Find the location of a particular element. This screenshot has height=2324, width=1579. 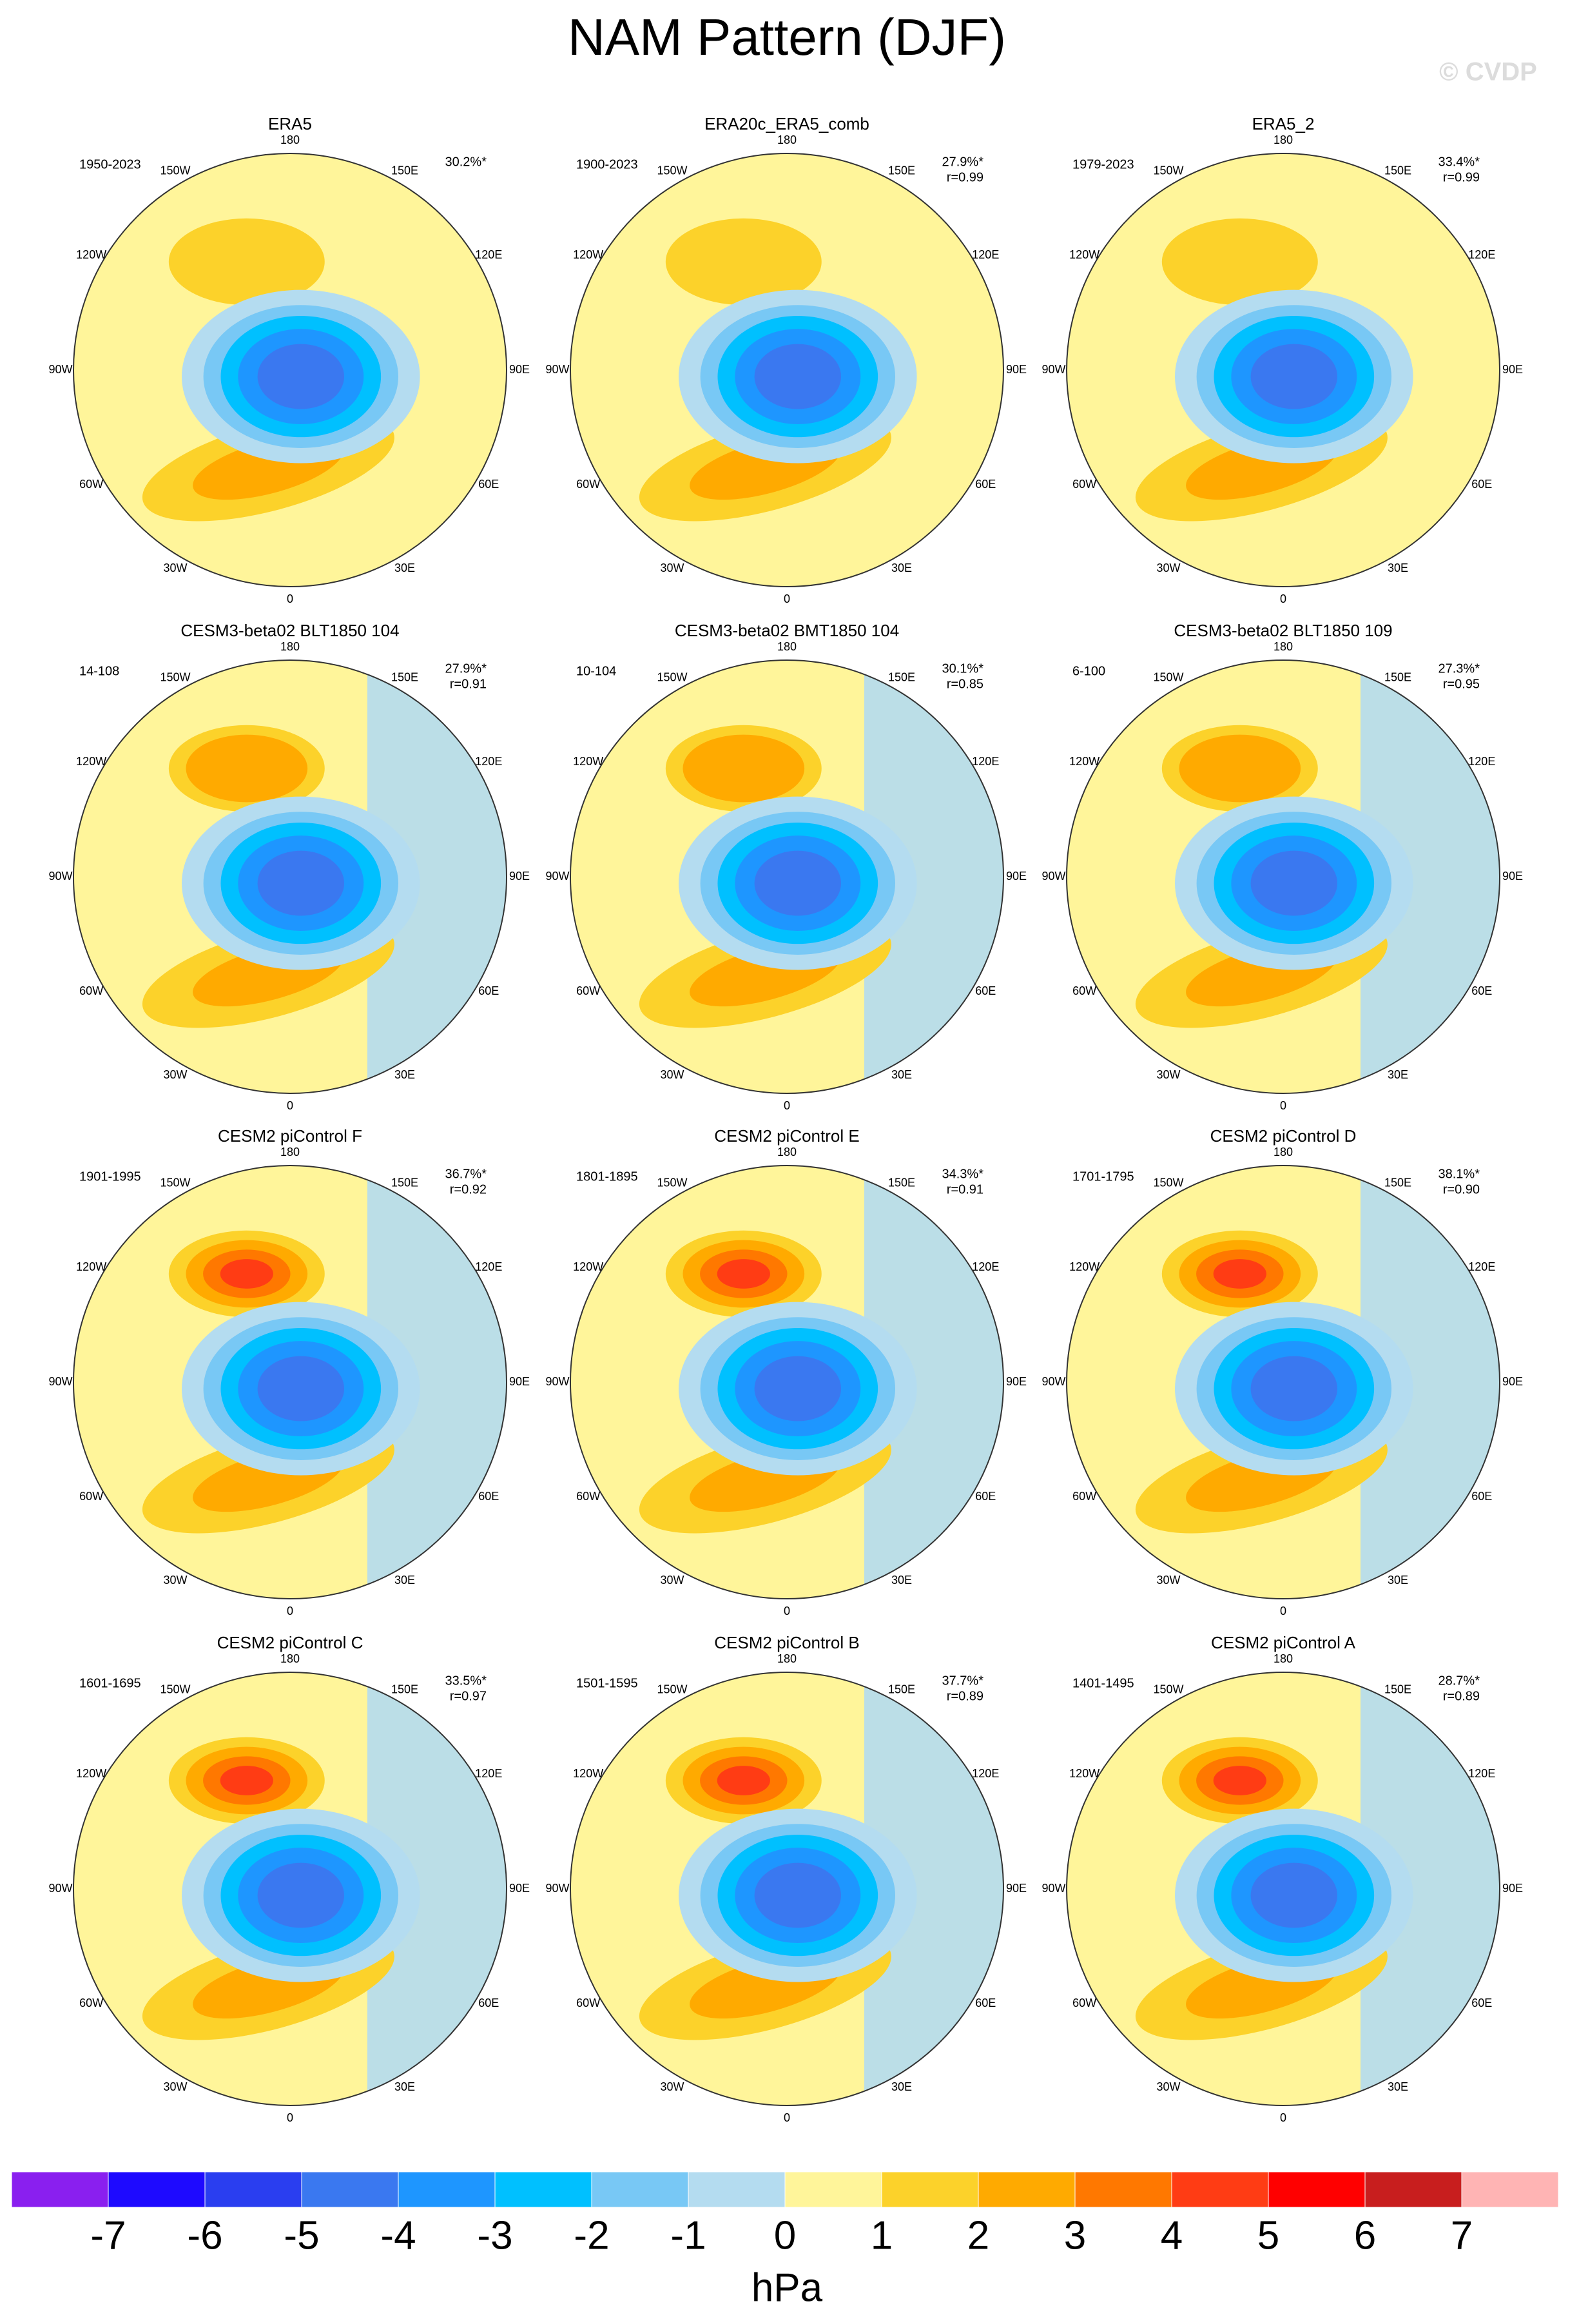

panel-variance: 33.5%* is located at coordinates (466, 1681).